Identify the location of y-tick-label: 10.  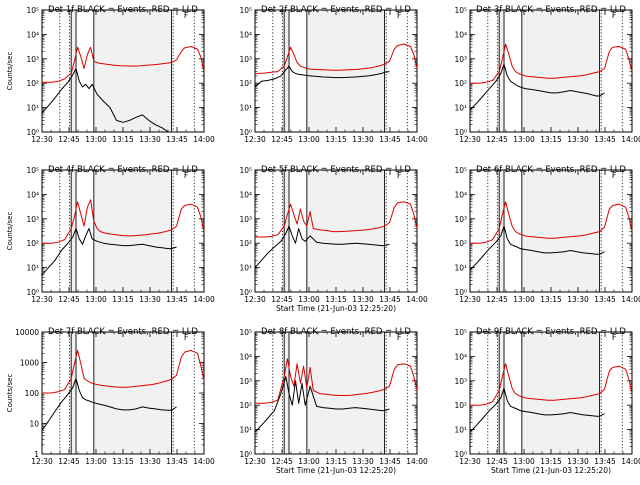
(34, 424).